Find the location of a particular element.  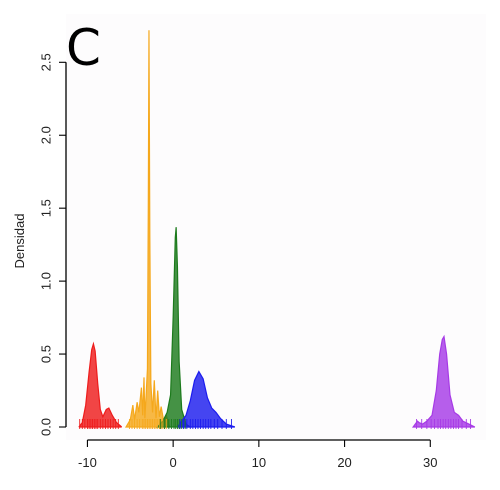

y-tick-label: 0.0 is located at coordinates (46, 427).